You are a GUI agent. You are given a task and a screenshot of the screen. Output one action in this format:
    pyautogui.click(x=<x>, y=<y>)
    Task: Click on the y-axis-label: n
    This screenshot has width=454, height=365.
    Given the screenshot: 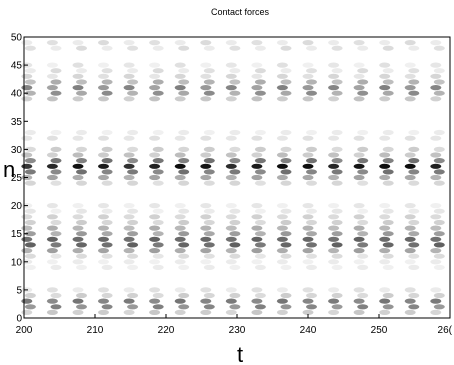 What is the action you would take?
    pyautogui.click(x=9, y=169)
    